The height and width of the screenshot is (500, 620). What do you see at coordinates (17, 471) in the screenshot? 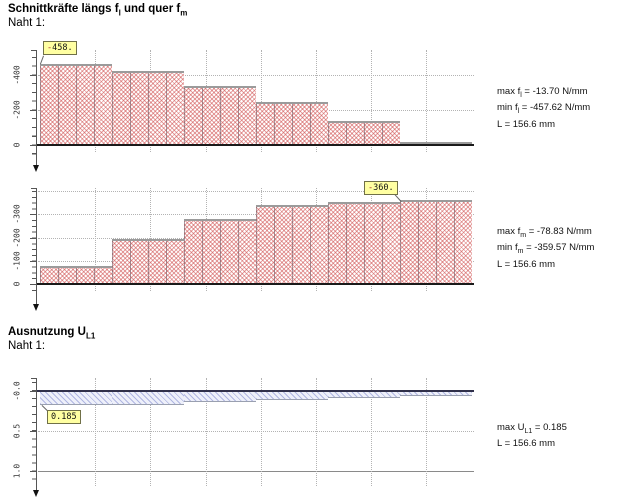
I see `y-tick-label: 1.0` at bounding box center [17, 471].